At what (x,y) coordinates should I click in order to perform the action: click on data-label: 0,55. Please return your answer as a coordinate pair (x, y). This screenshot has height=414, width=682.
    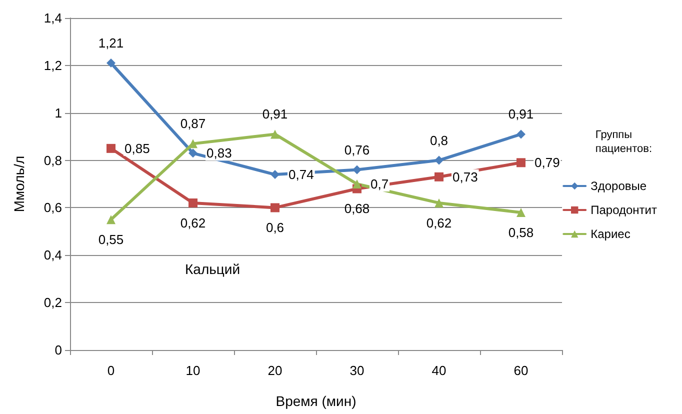
    Looking at the image, I should click on (111, 240).